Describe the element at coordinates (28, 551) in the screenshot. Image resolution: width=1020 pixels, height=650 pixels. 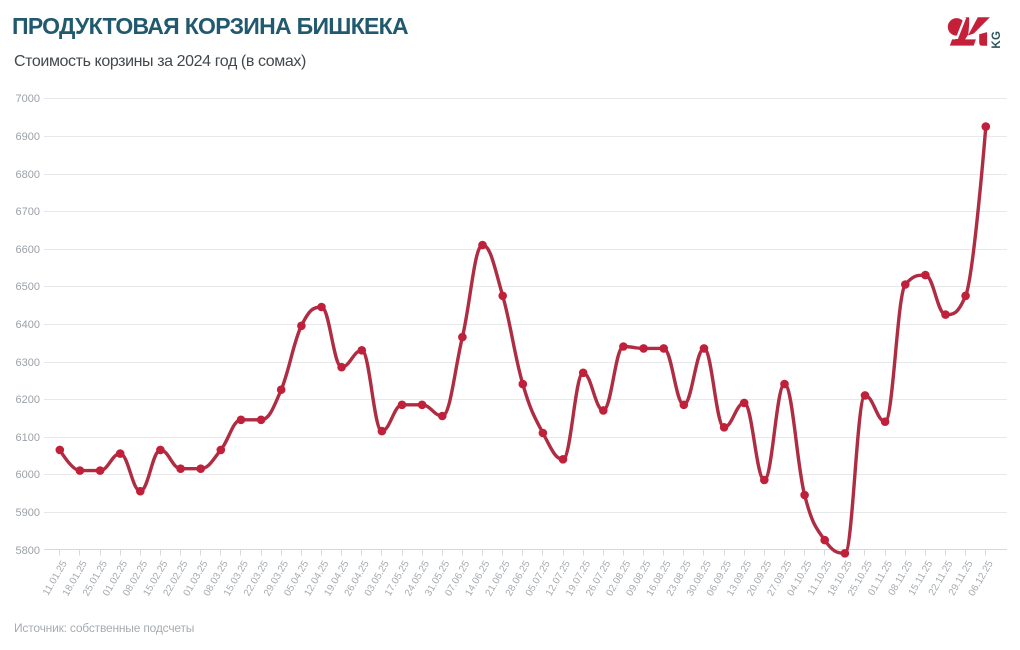
I see `svg-text: 5800` at that location.